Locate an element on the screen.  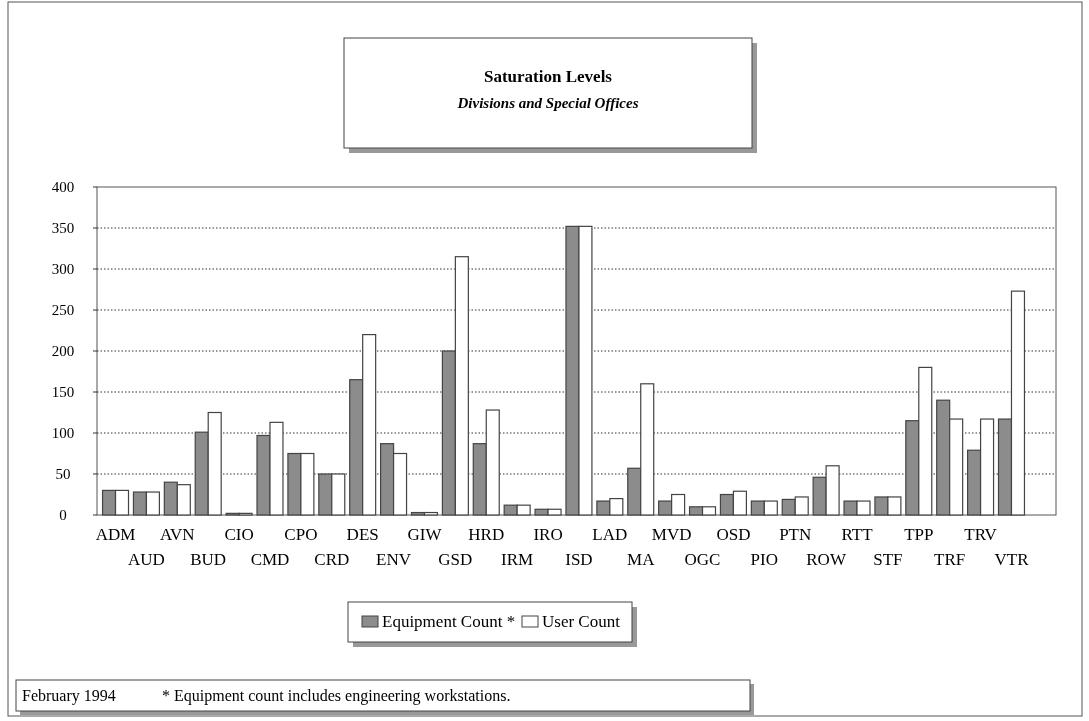
x-tick-label: IRO is located at coordinates (548, 534).